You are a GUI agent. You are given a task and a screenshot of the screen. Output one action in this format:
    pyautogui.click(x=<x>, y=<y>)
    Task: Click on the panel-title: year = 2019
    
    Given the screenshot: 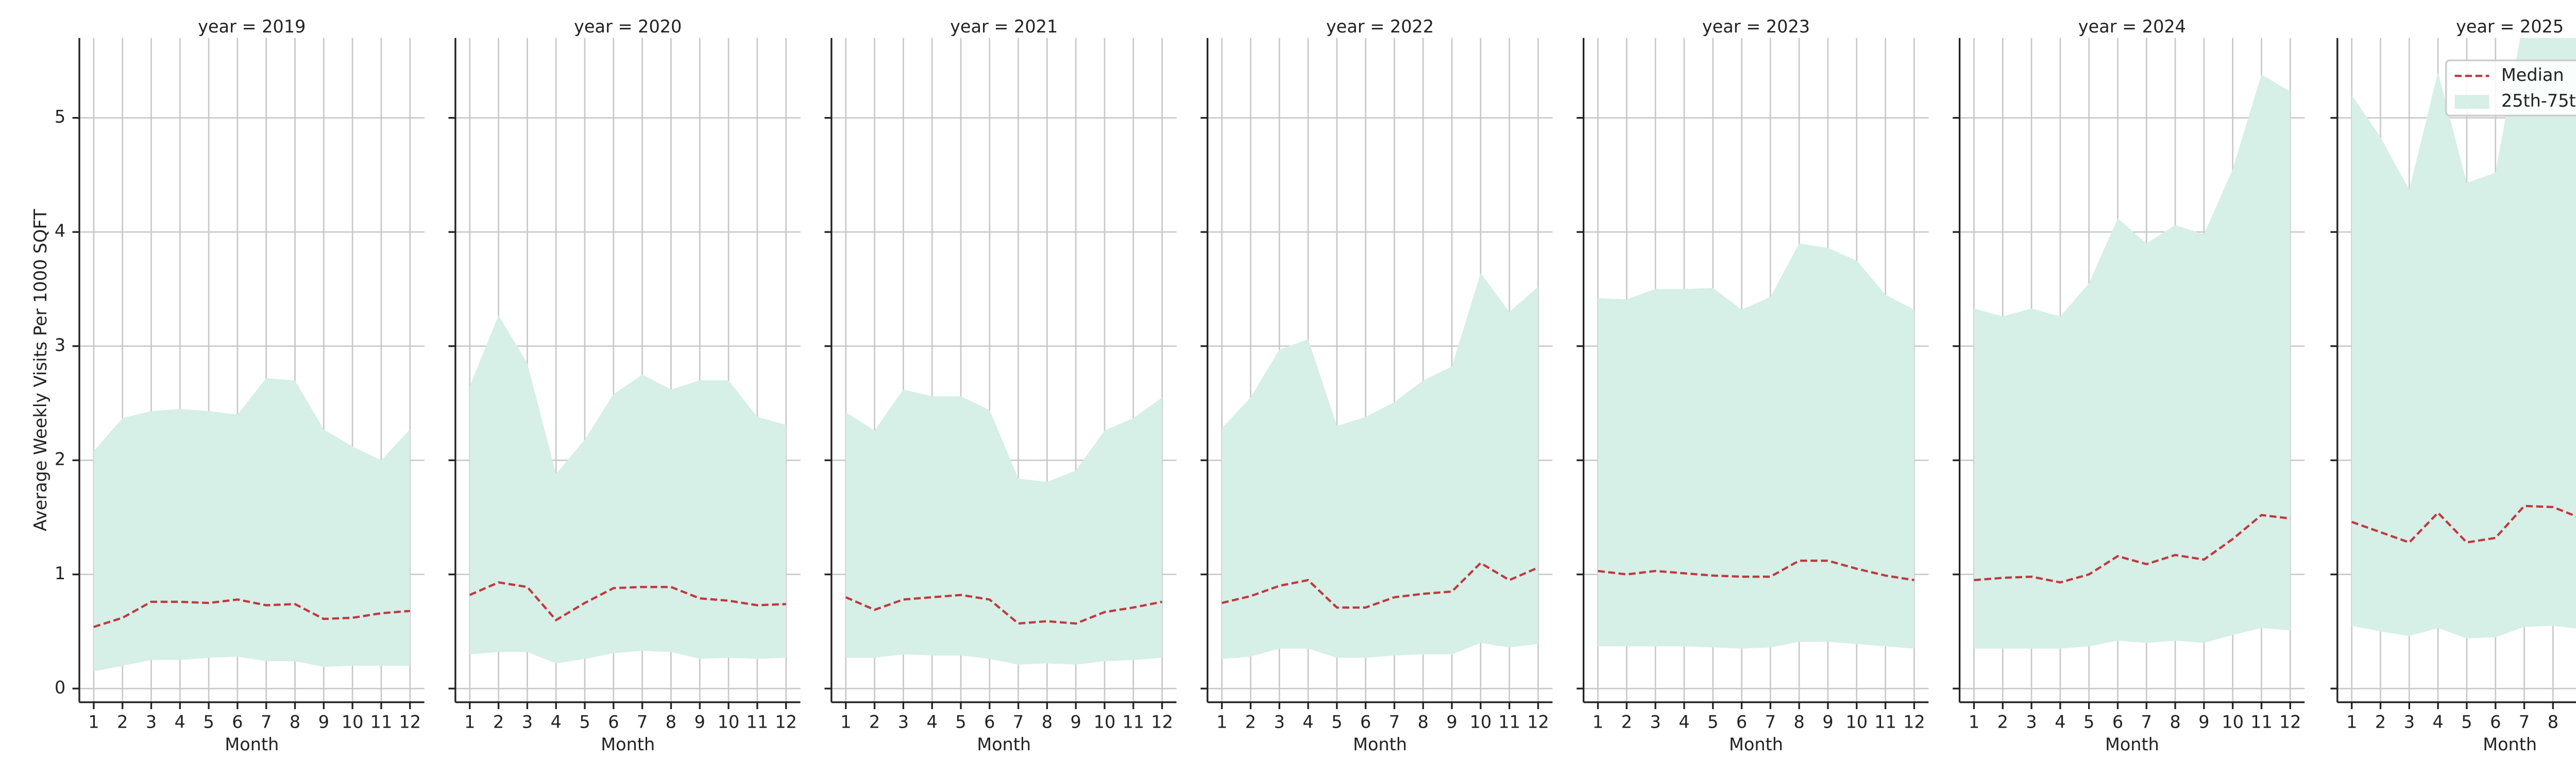 What is the action you would take?
    pyautogui.click(x=252, y=26)
    